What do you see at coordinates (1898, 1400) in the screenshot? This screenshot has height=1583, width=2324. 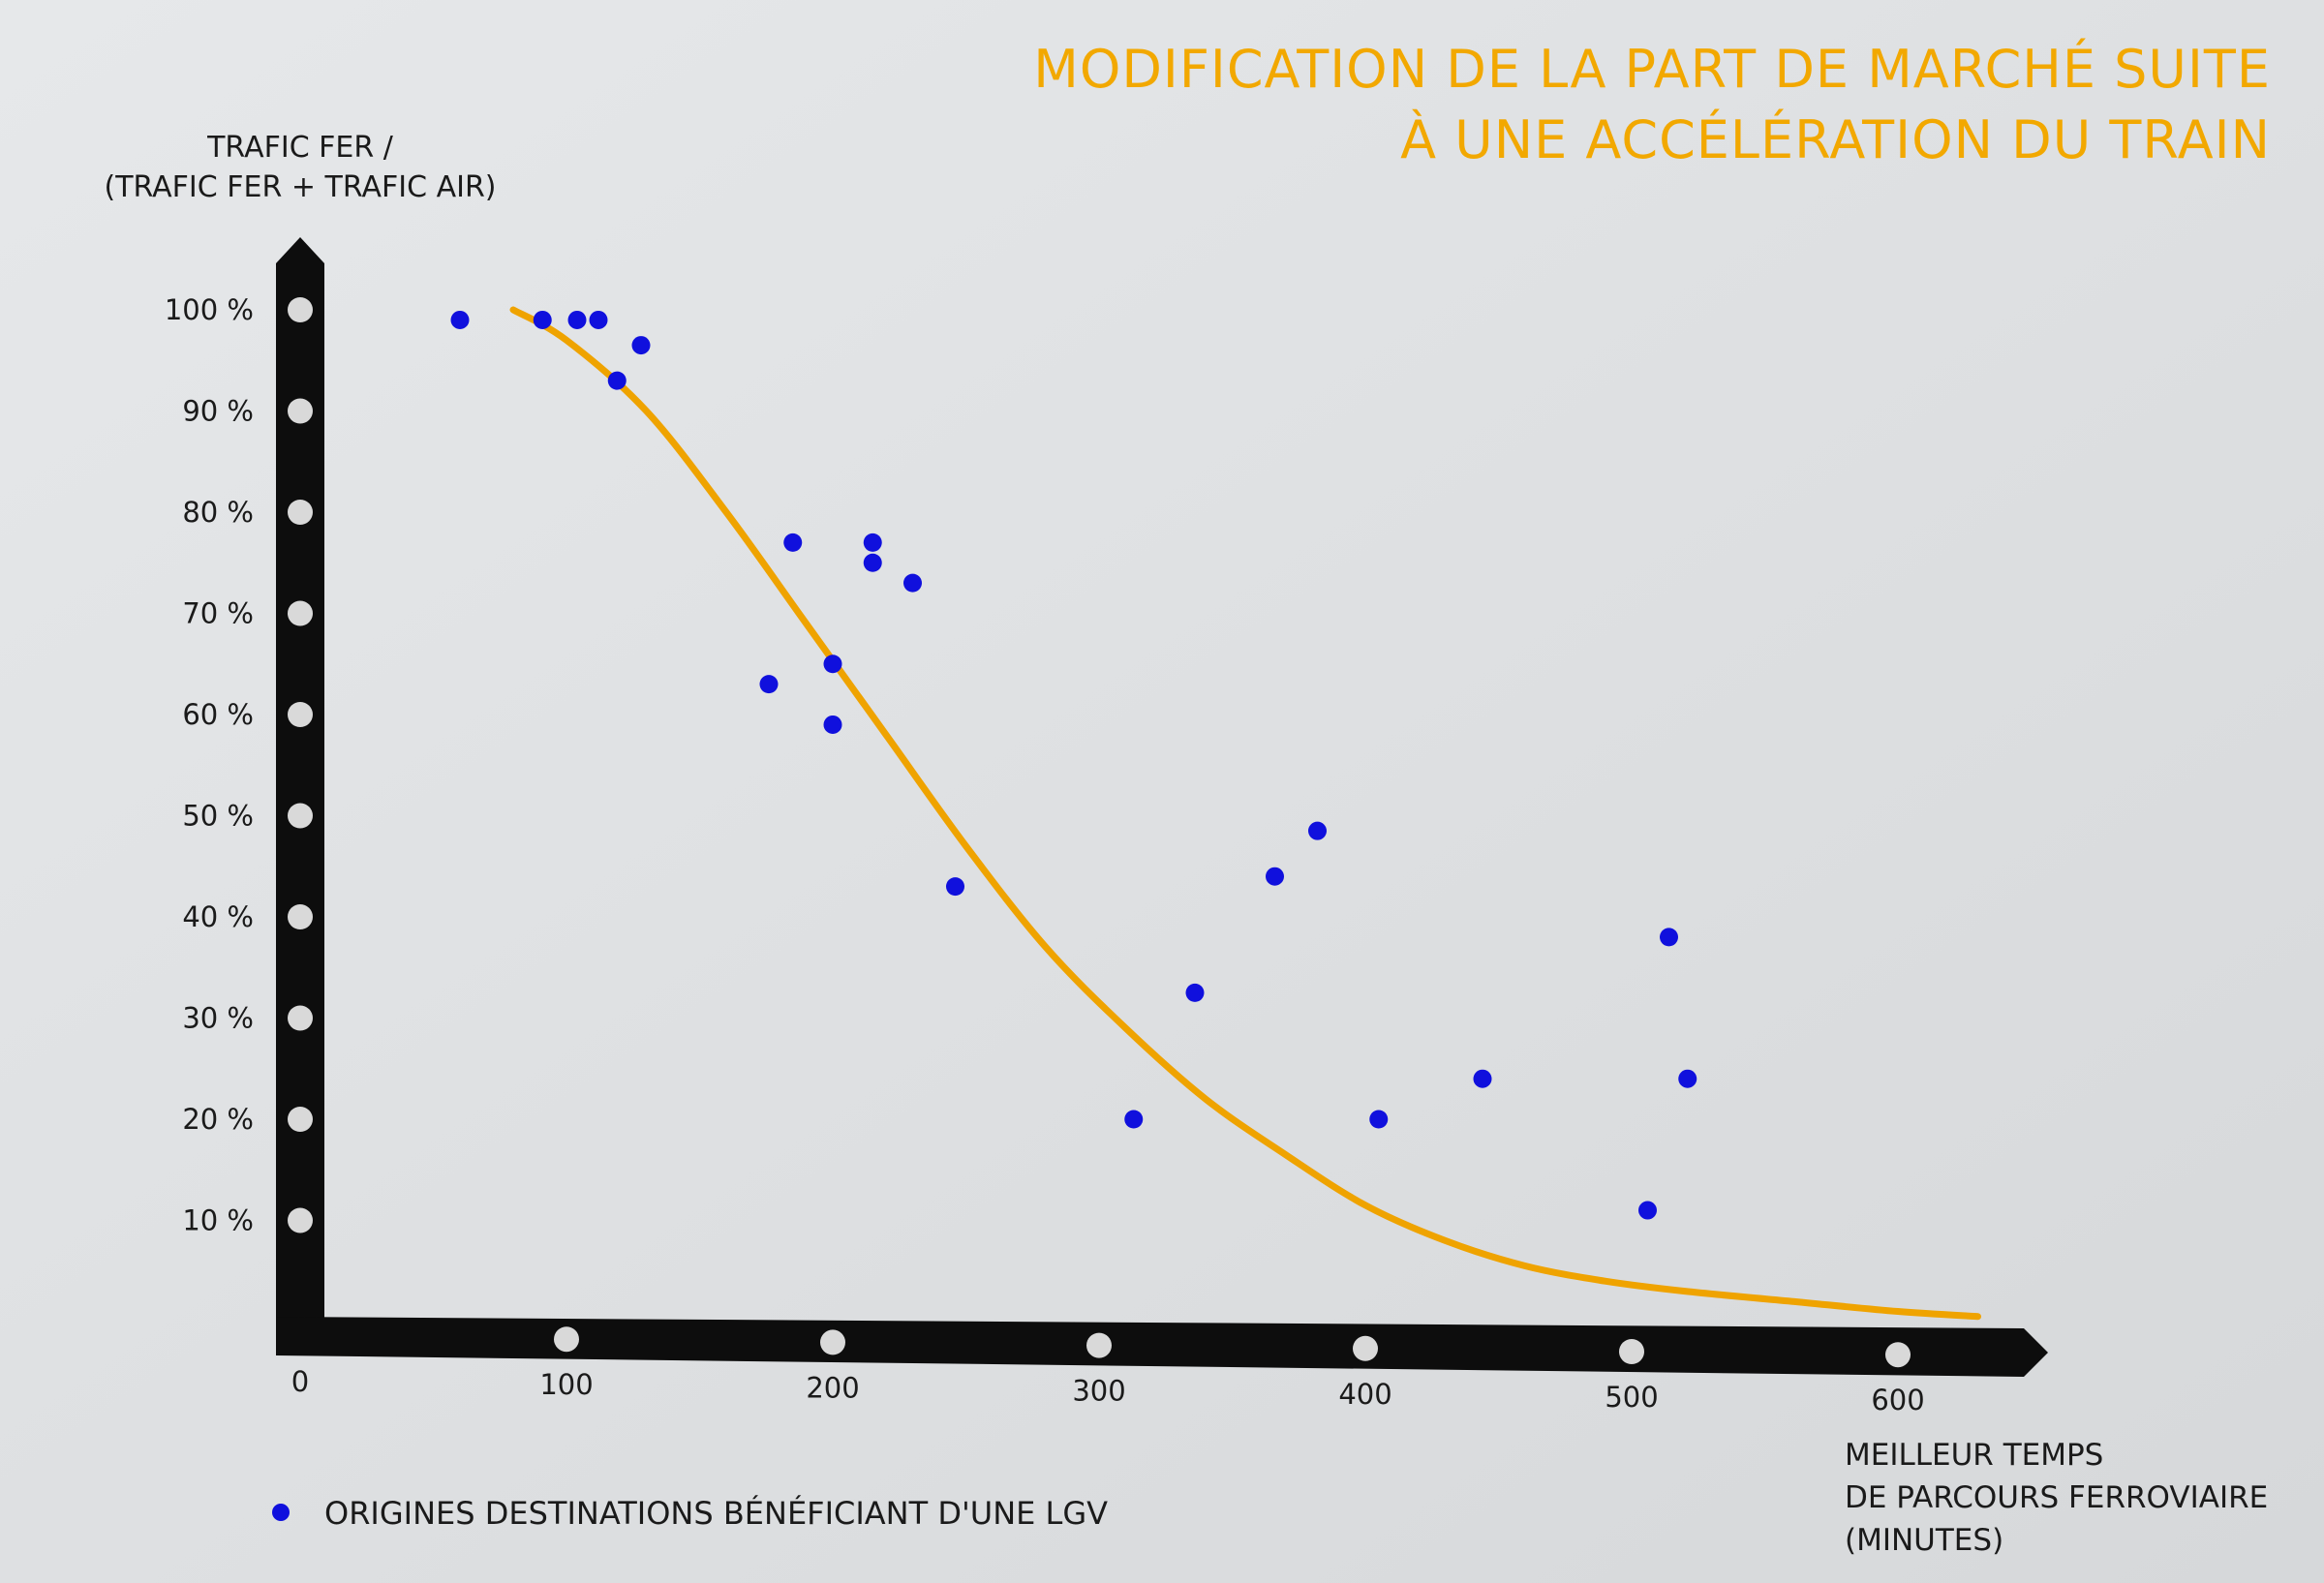 I see `x-tick-label: 600` at bounding box center [1898, 1400].